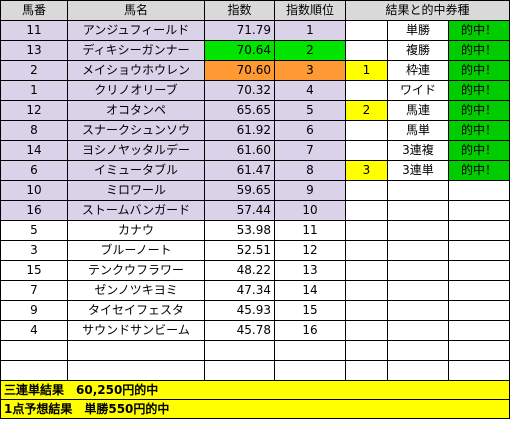 Image resolution: width=513 pixels, height=444 pixels. Describe the element at coordinates (239, 30) in the screenshot. I see `score-cell: 71.79` at that location.